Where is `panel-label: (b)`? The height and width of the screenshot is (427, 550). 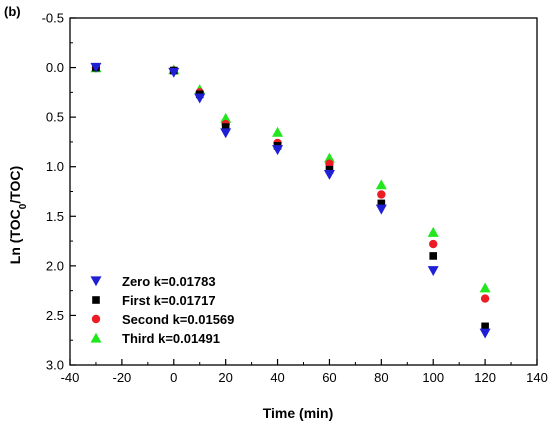
panel-label: (b) is located at coordinates (12, 11).